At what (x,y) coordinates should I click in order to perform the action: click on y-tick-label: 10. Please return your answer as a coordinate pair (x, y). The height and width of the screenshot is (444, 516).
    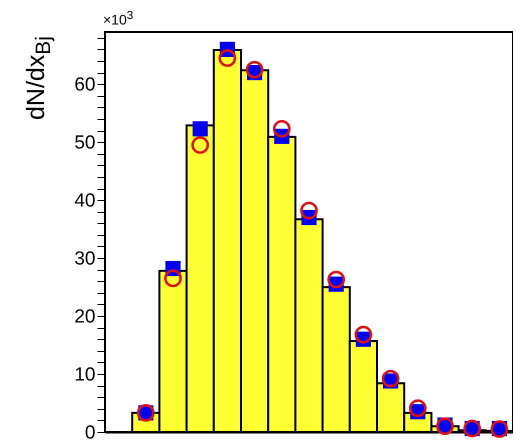
    Looking at the image, I should click on (85, 375).